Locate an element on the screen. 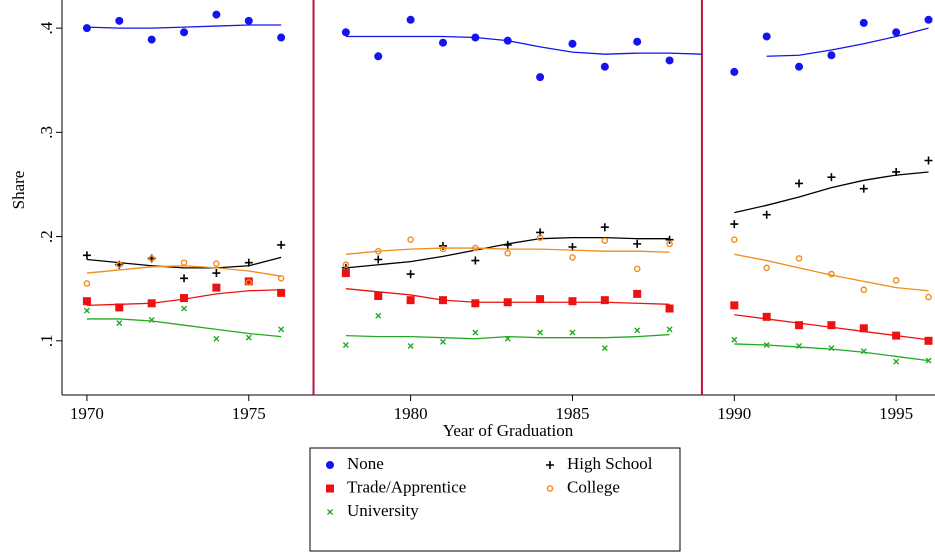 The width and height of the screenshot is (935, 556). y-tick-label: .3 is located at coordinates (46, 132).